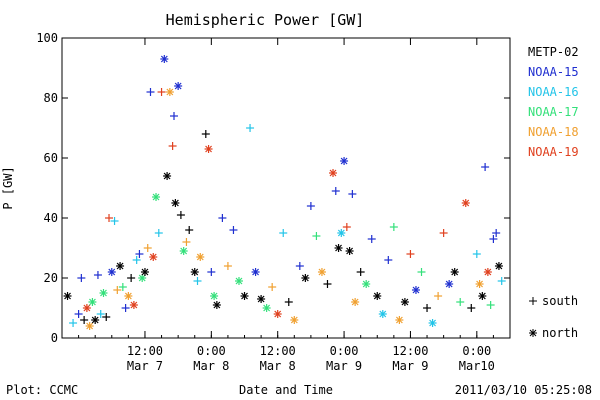 This screenshot has width=600, height=400. Describe the element at coordinates (47, 38) in the screenshot. I see `y-tick-label: 100` at that location.